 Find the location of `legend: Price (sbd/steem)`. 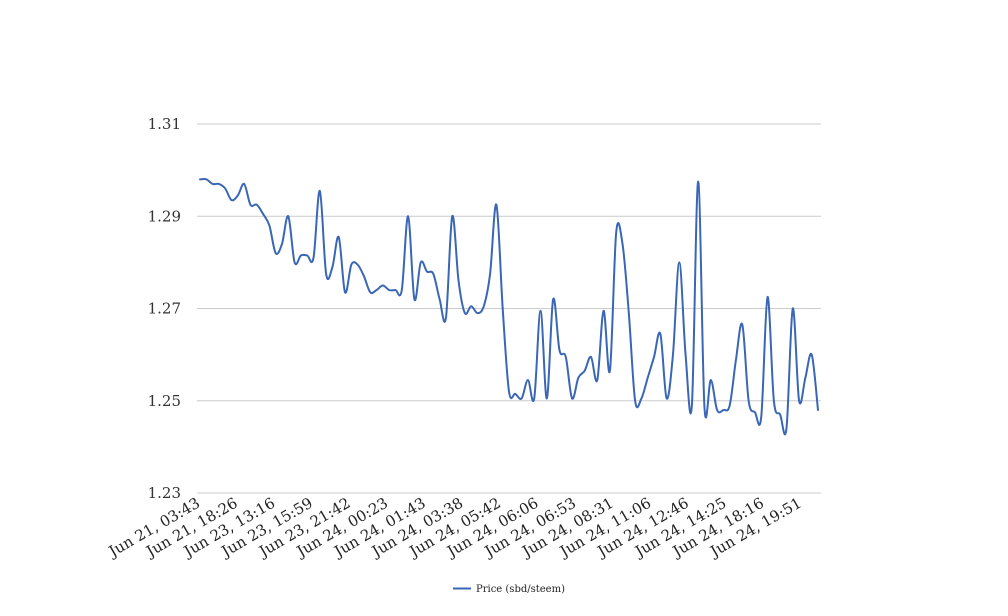

legend: Price (sbd/steem) is located at coordinates (509, 589).